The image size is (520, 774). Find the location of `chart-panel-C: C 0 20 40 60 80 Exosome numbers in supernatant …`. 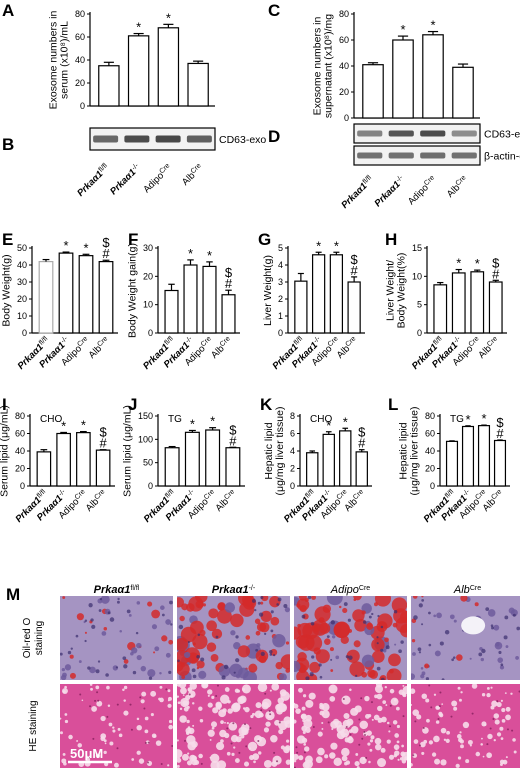

chart-panel-C: C 0 20 40 60 80 Exosome numbers in supernatant … is located at coordinates (374, 62).